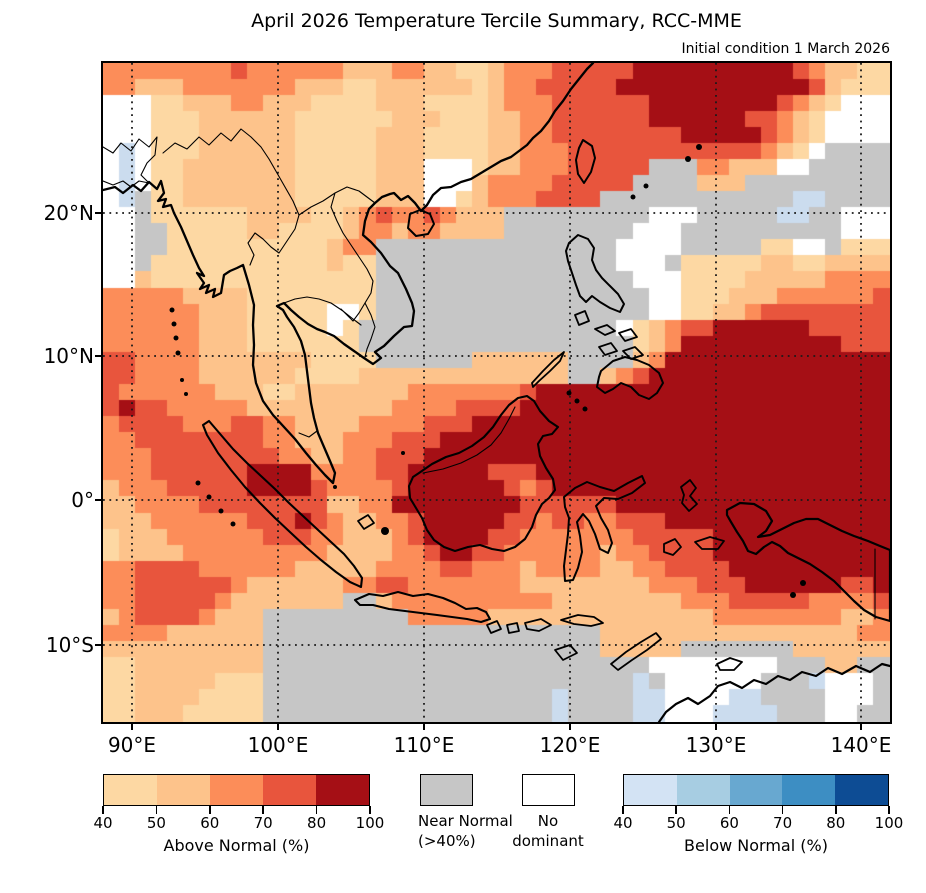 The image size is (926, 893). I want to click on x-tick-label-4: 130°E, so click(716, 745).